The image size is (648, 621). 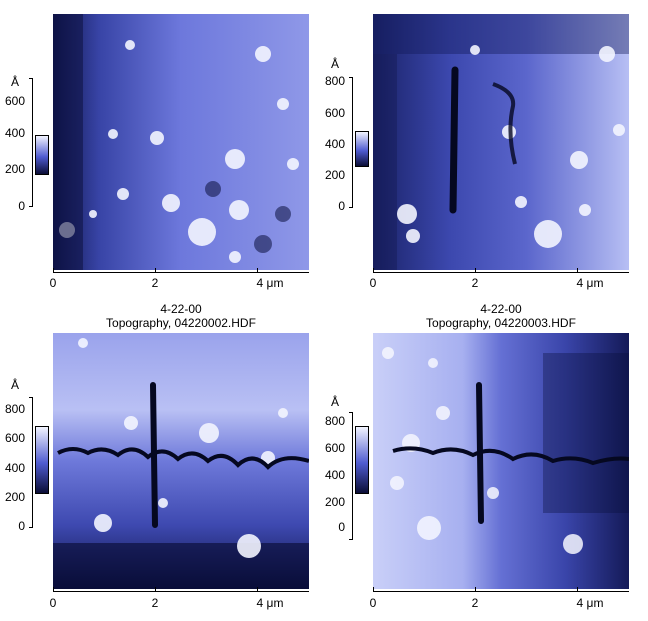 I want to click on image-title: Topography, 04220003.HDF, so click(x=501, y=323).